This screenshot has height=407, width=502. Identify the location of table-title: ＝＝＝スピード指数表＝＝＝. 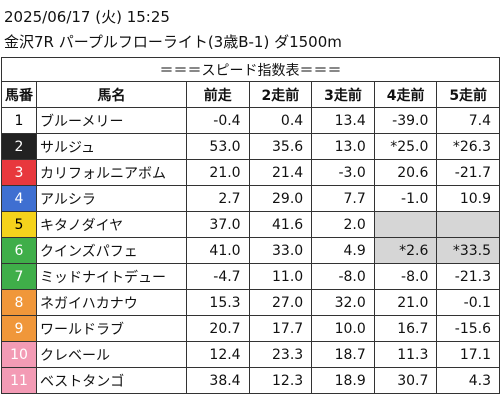
(250, 69).